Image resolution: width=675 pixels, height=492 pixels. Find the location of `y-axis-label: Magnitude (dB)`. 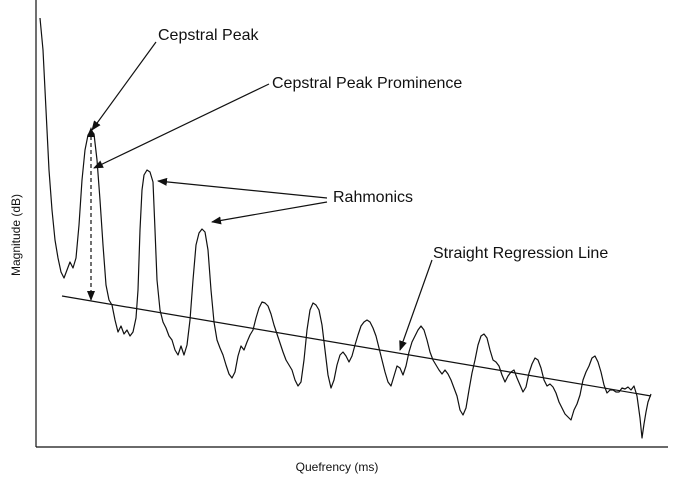

y-axis-label: Magnitude (dB) is located at coordinates (16, 235).